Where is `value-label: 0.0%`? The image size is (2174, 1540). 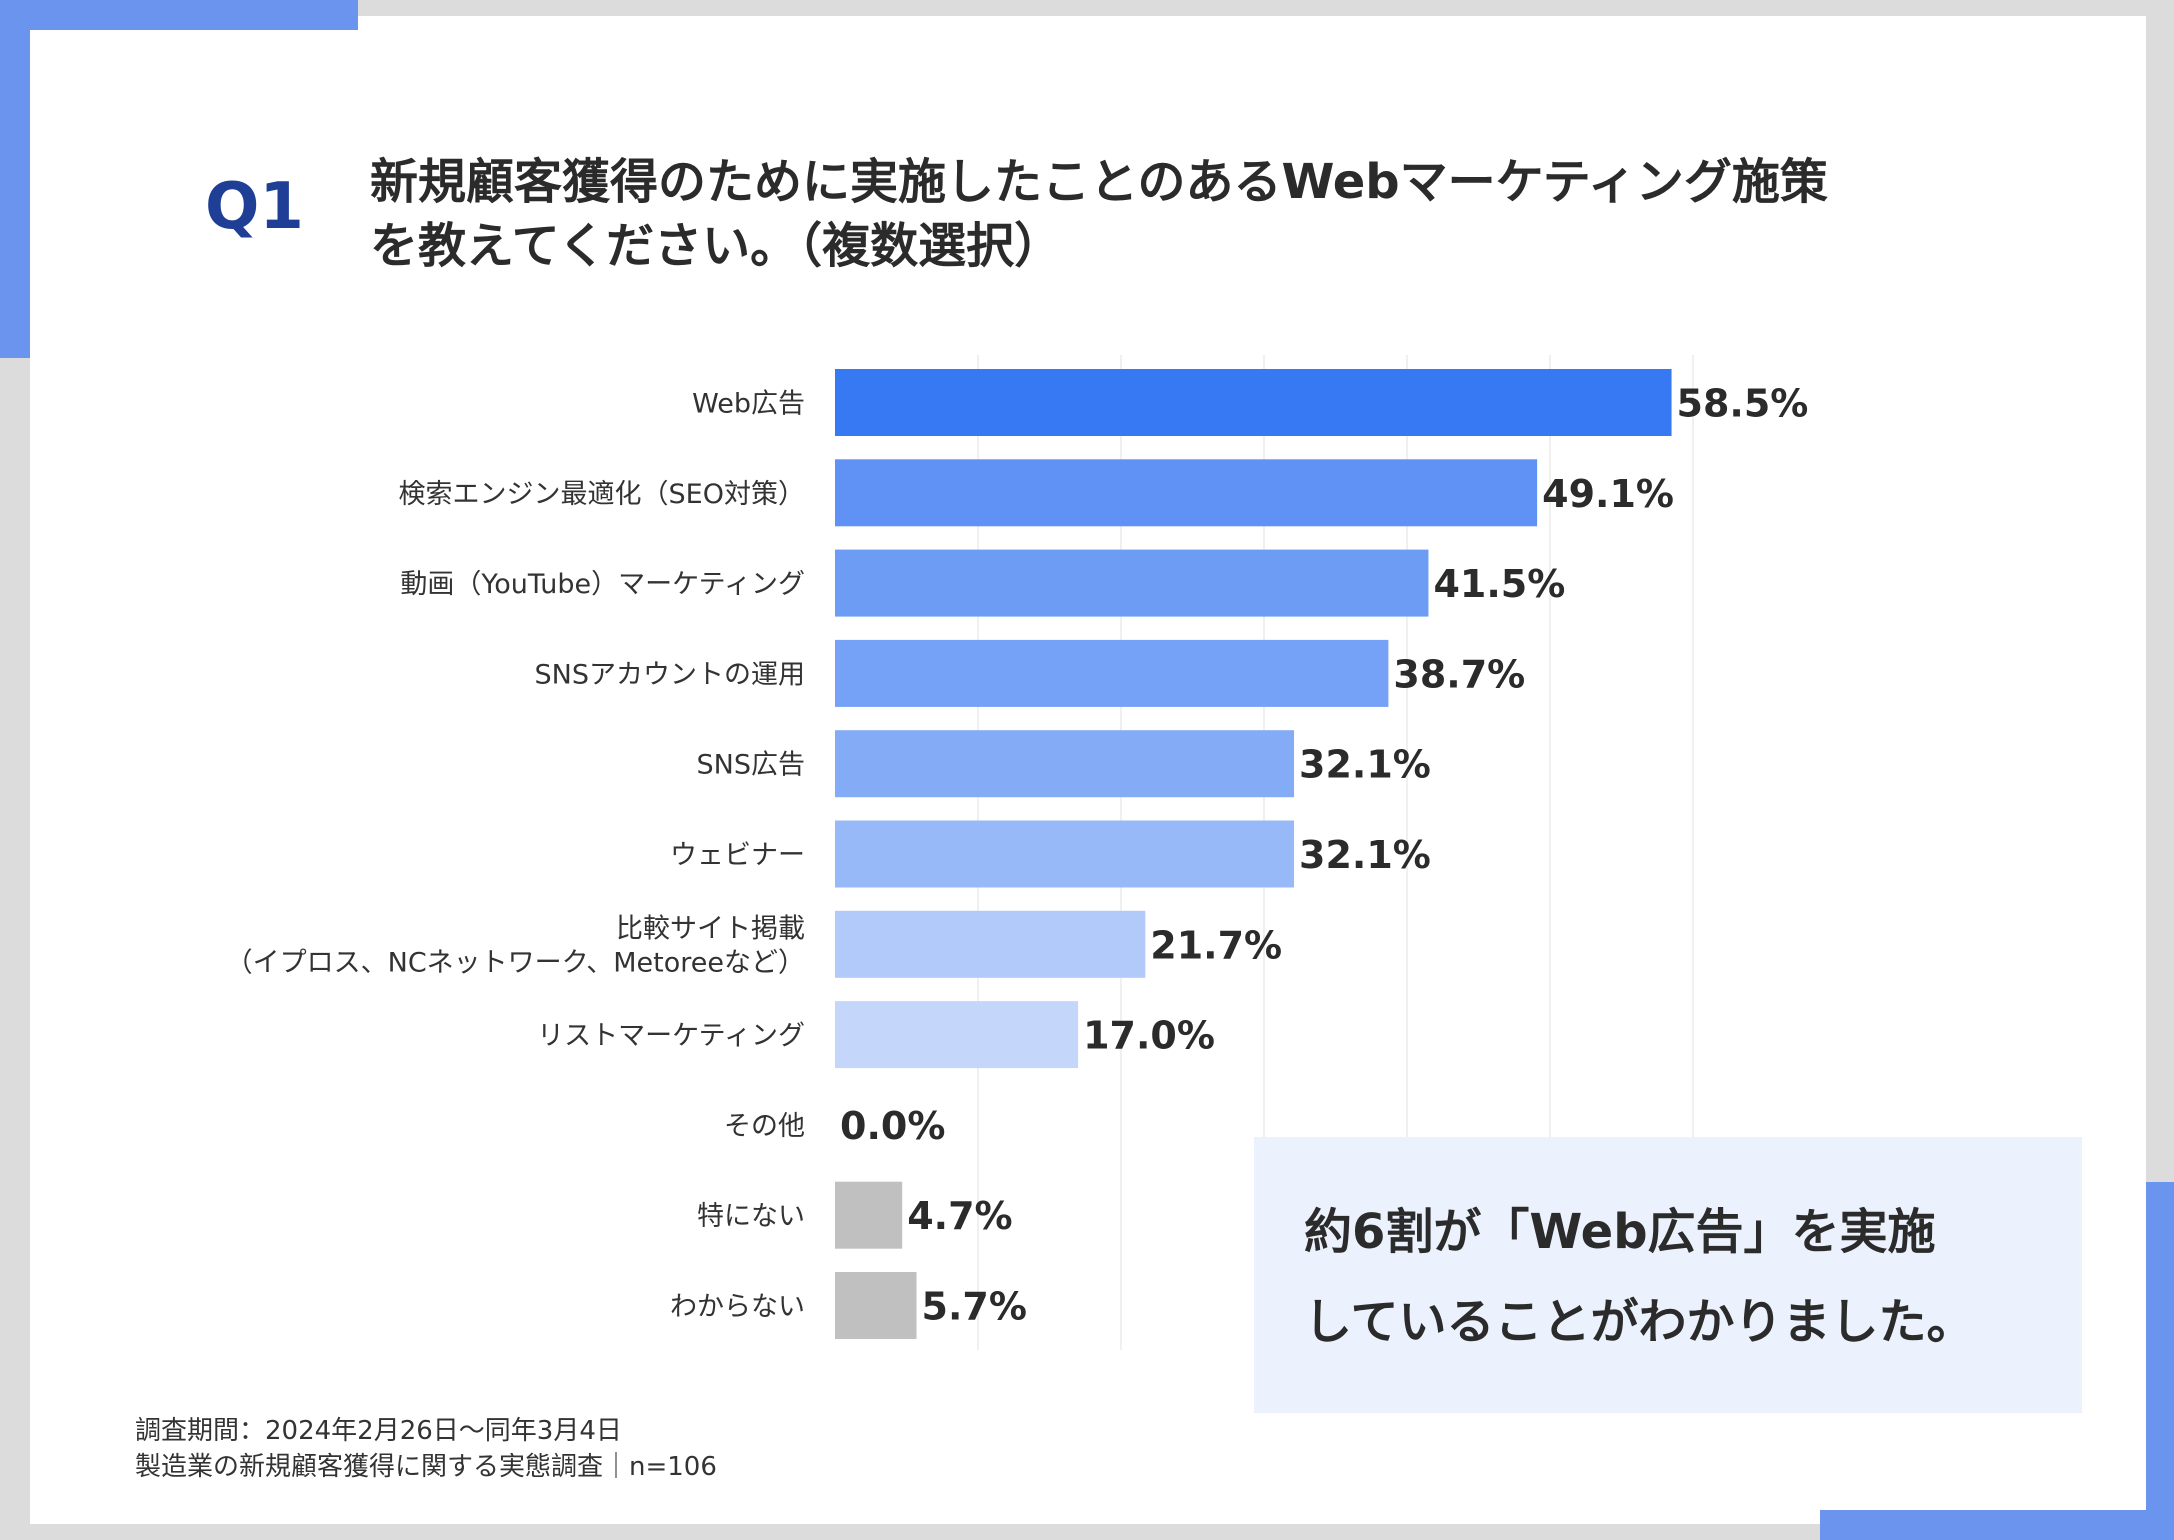
value-label: 0.0% is located at coordinates (892, 1126).